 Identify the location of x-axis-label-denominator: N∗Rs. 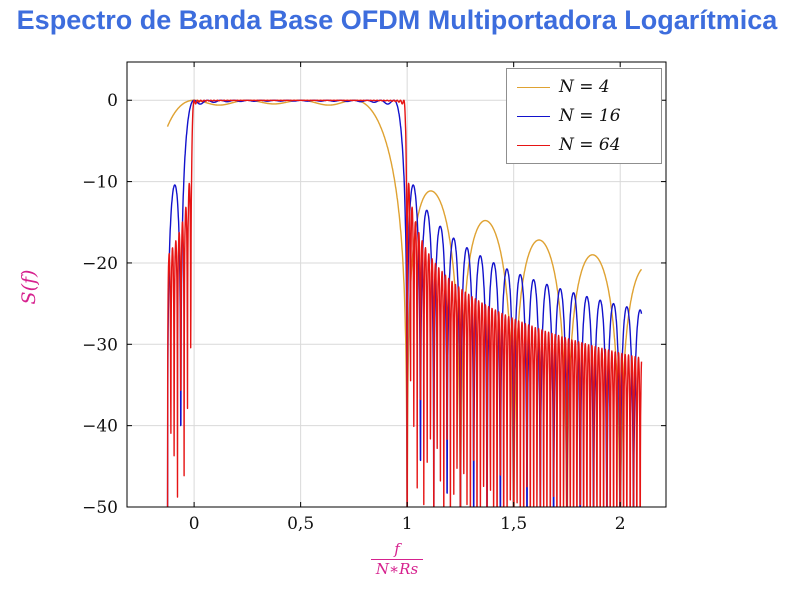
(397, 569).